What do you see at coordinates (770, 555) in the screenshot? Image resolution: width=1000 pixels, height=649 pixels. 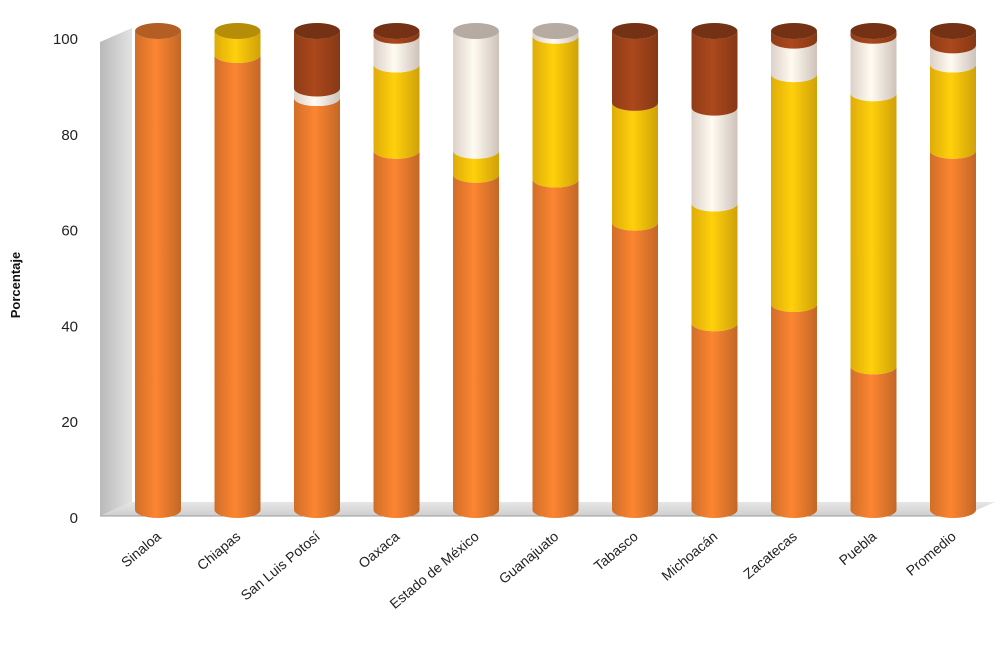 I see `x-tick-label: Zacatecas` at bounding box center [770, 555].